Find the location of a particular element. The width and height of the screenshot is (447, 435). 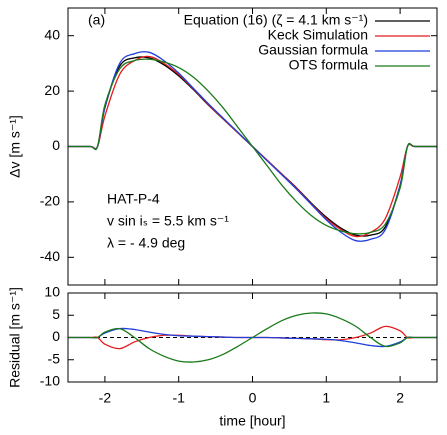

annotation: v sin iₛ = 5.5 km s⁻¹ is located at coordinates (168, 221).